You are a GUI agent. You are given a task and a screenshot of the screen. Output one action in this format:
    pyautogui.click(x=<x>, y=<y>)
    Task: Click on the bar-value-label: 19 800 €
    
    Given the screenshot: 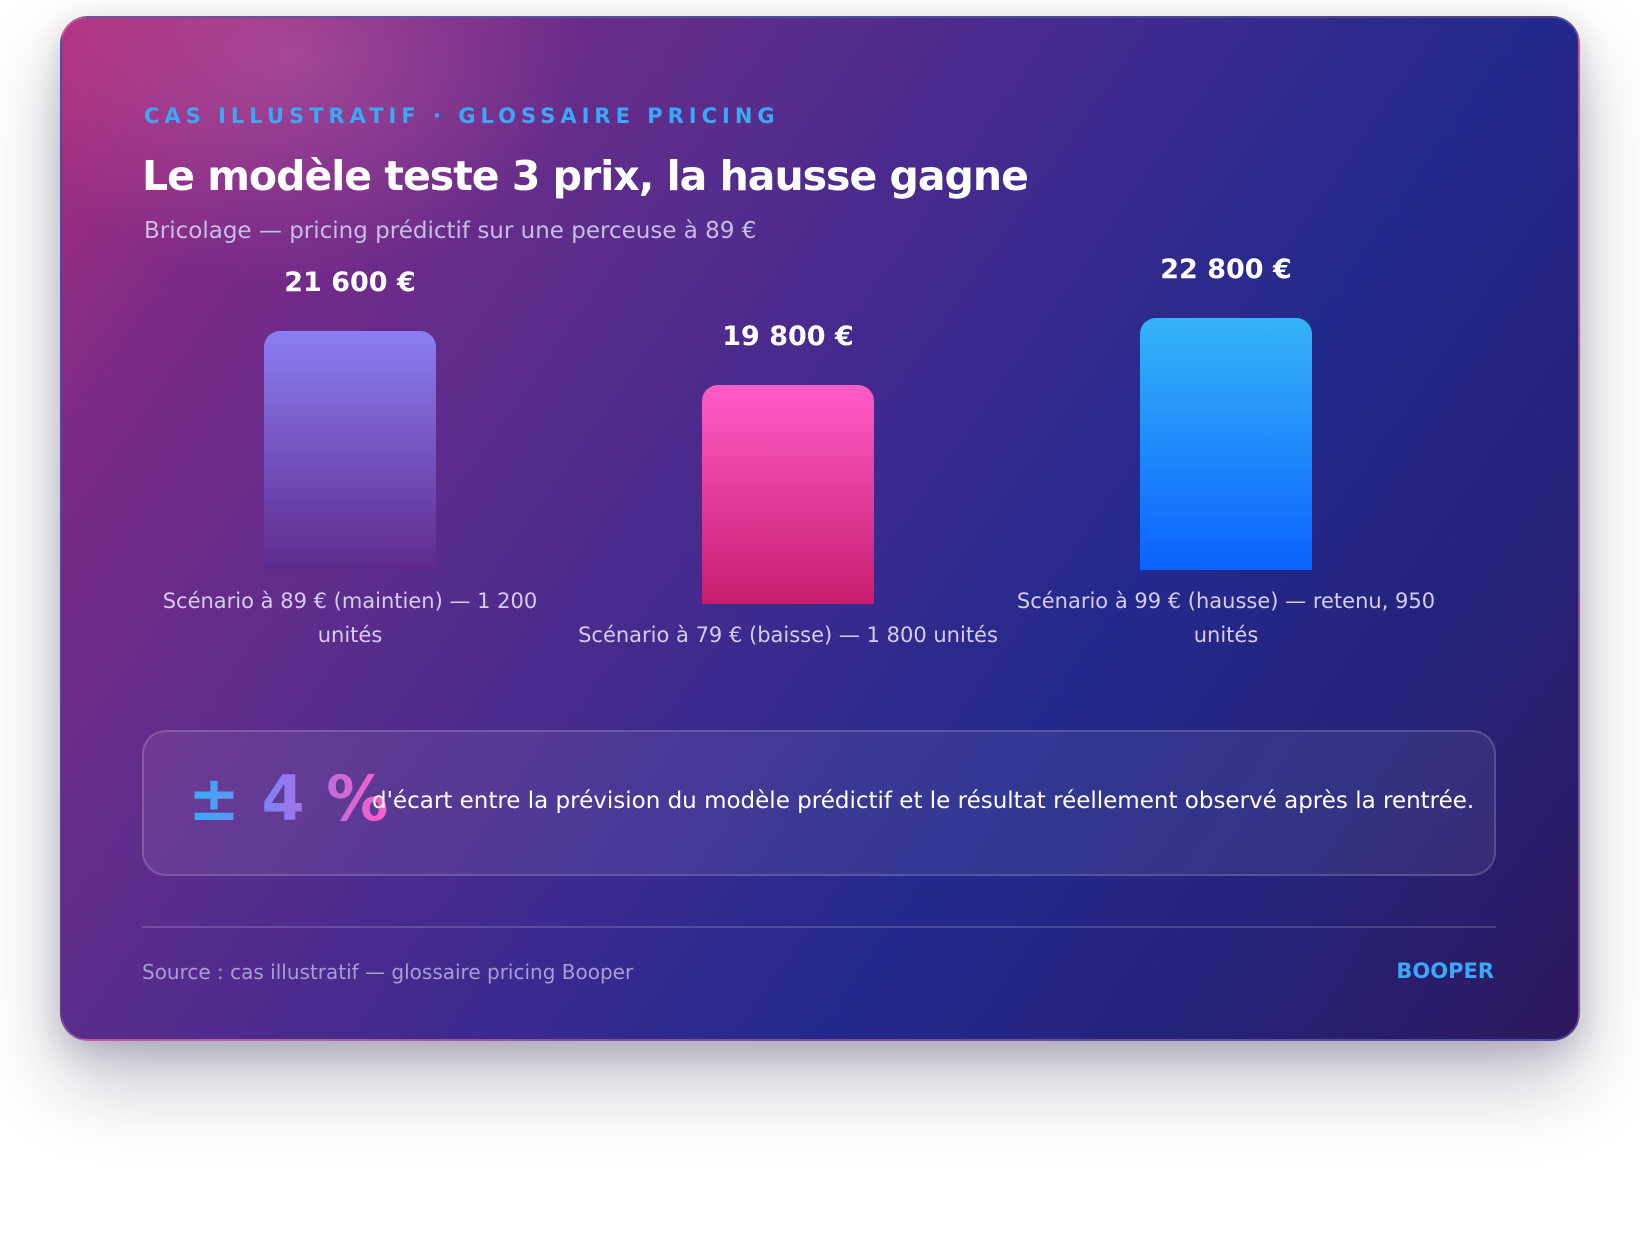 What is the action you would take?
    pyautogui.click(x=788, y=336)
    